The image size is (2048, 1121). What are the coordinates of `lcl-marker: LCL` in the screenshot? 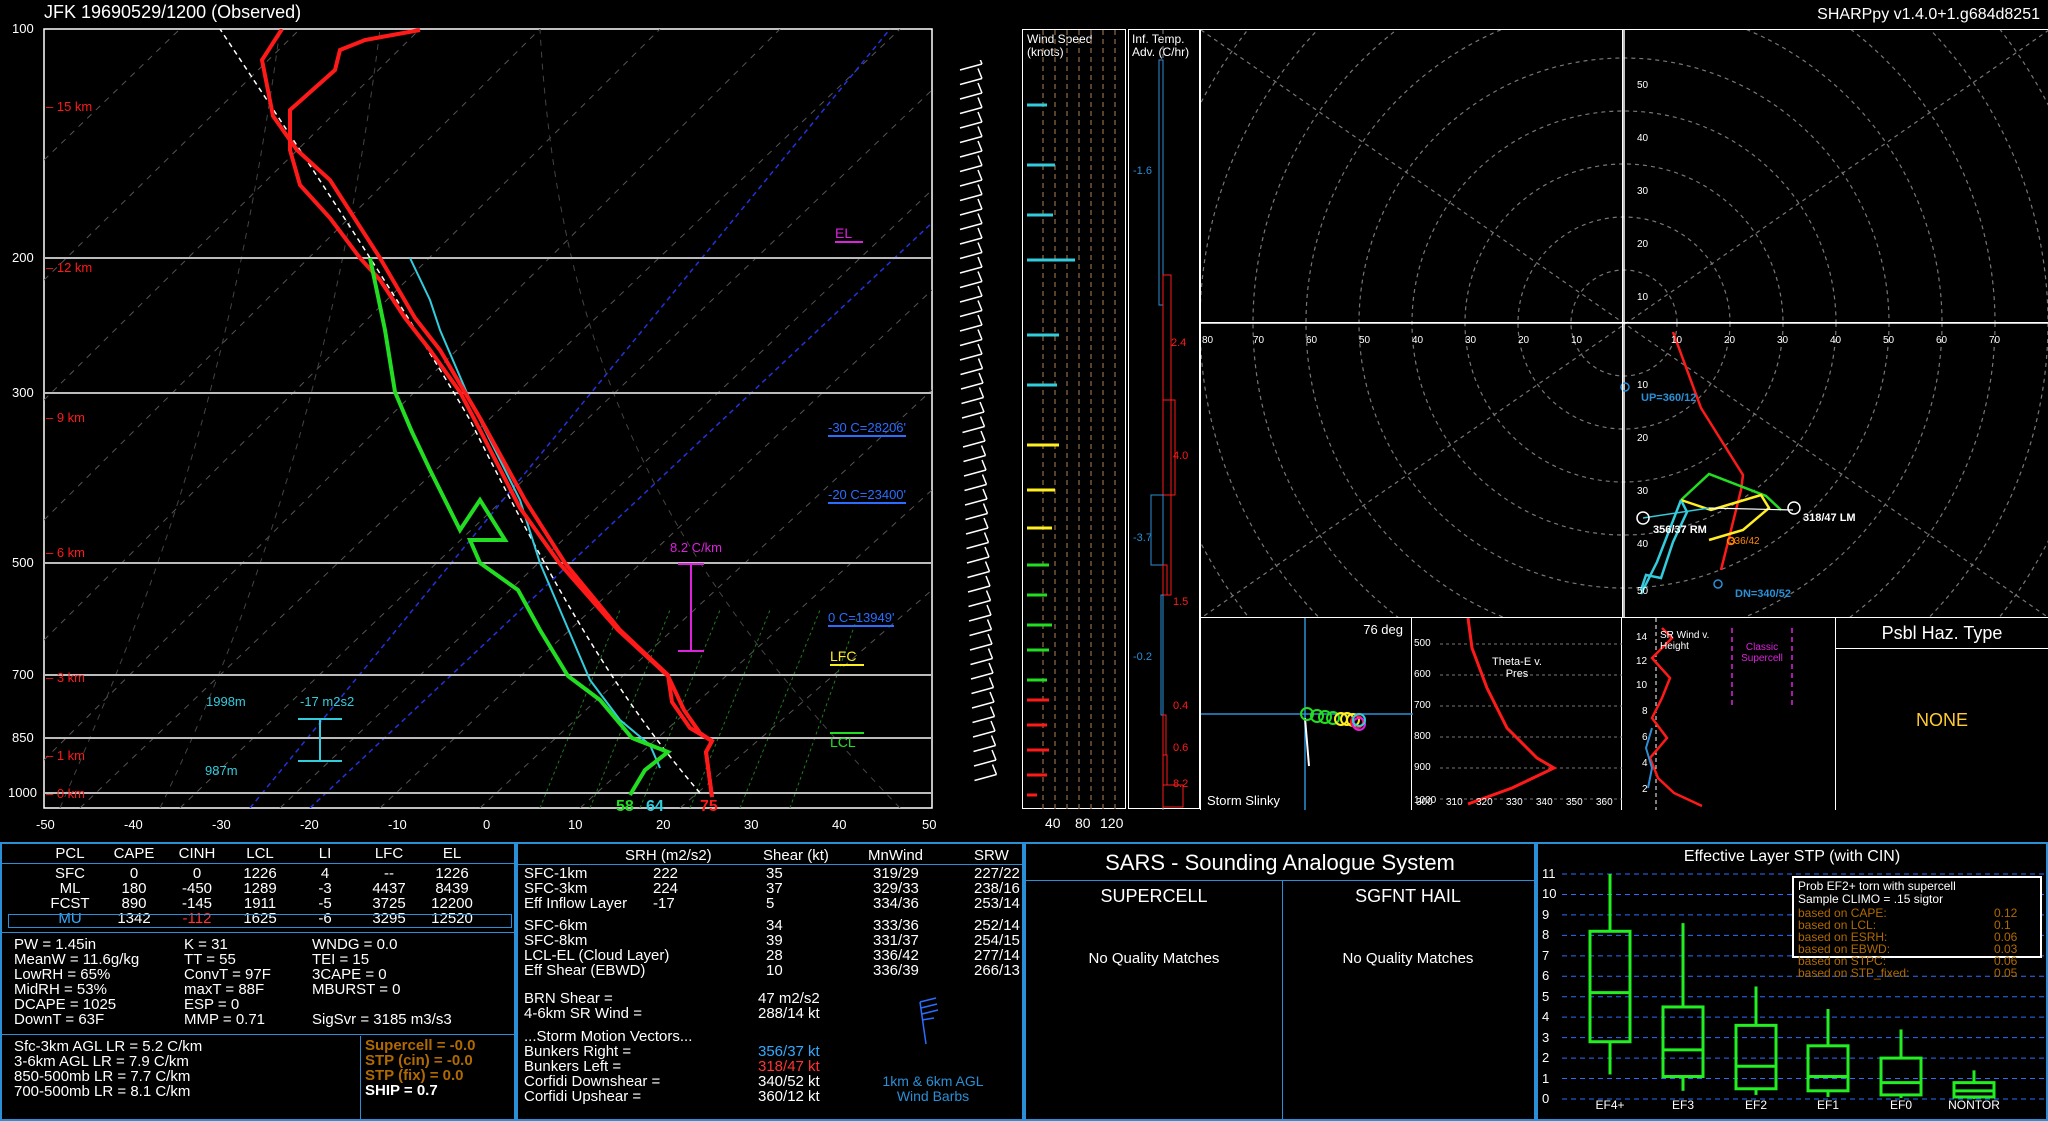 It's located at (847, 741).